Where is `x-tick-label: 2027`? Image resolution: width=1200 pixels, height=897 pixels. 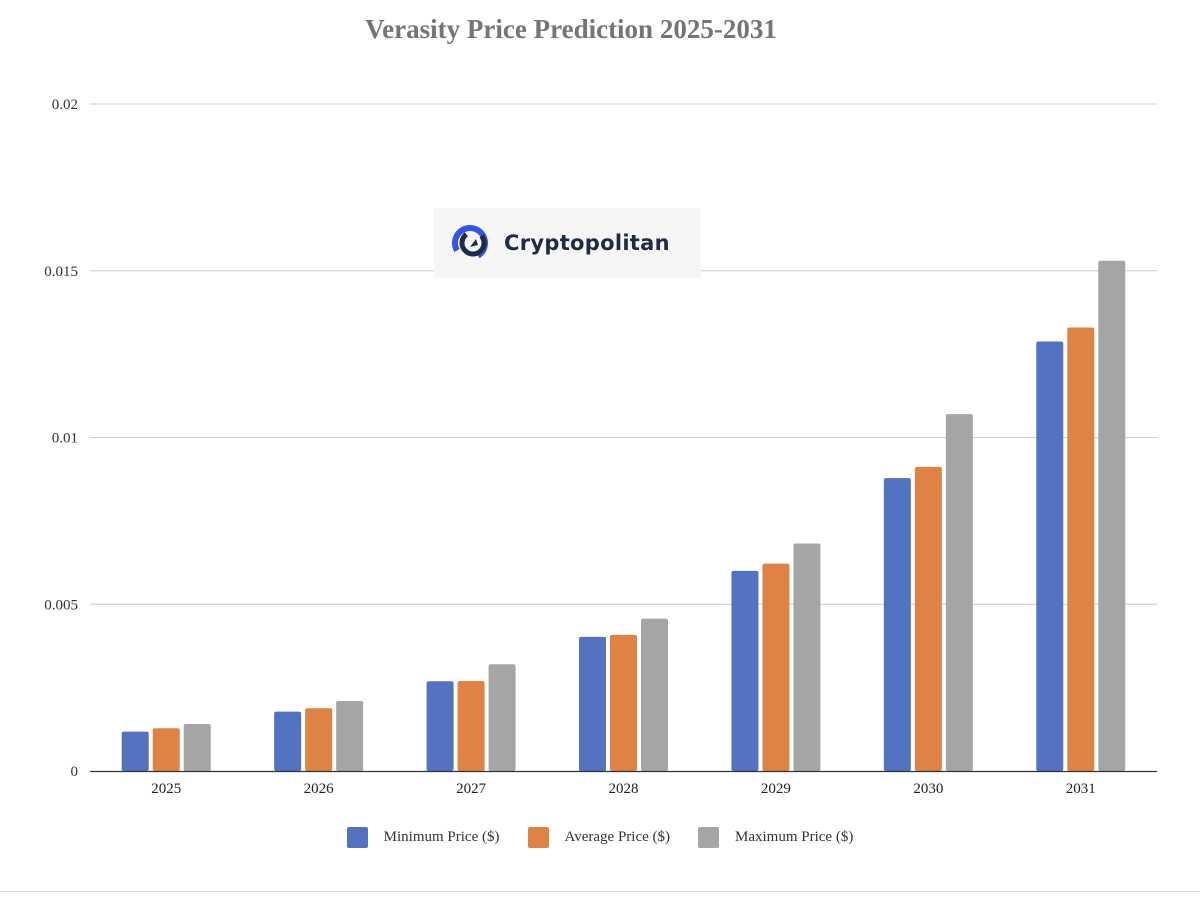
x-tick-label: 2027 is located at coordinates (471, 789).